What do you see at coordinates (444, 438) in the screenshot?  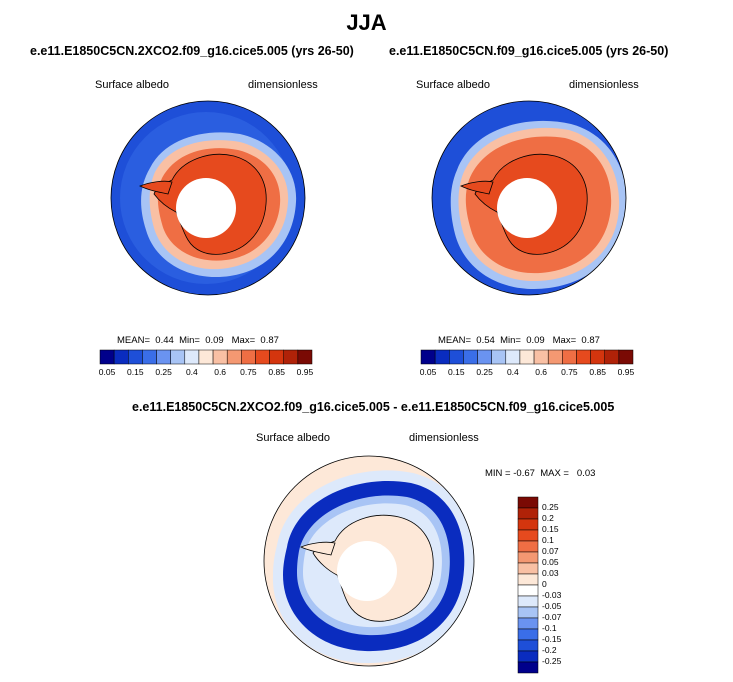 I see `diff-panel-units: dimensionless` at bounding box center [444, 438].